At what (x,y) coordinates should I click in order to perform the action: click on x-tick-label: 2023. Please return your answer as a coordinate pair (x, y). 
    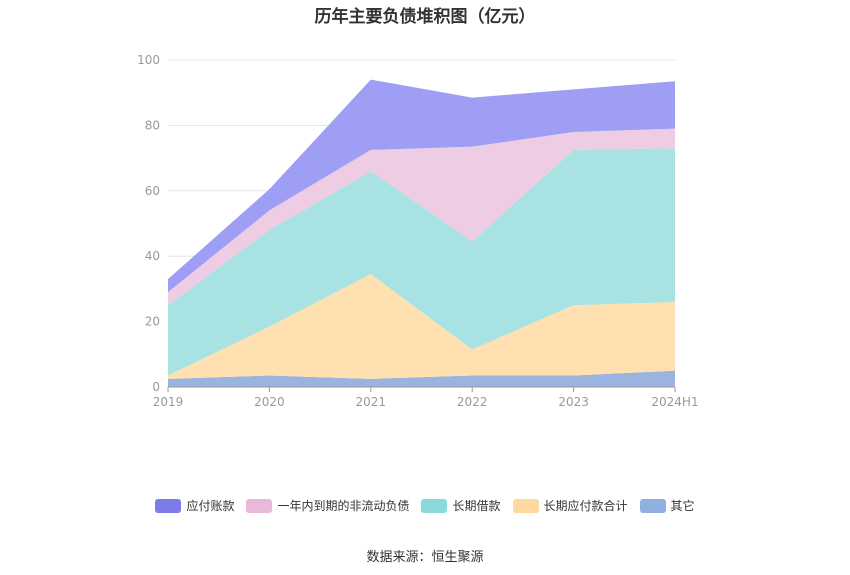
    Looking at the image, I should click on (573, 402).